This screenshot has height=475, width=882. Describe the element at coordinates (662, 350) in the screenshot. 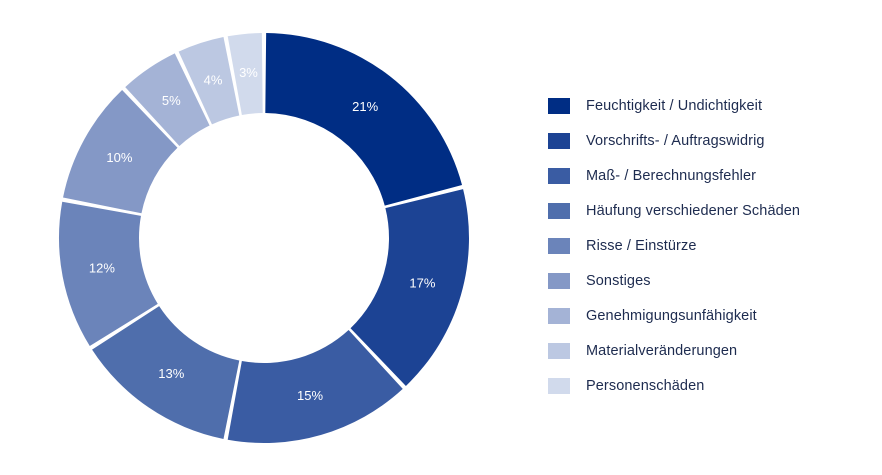

I see `legend-label: Materialveränderungen` at that location.